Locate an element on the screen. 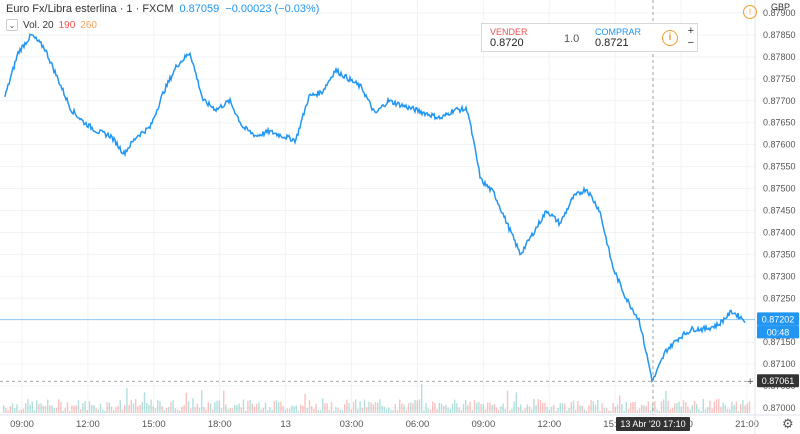  x-tick-label: 09:00 is located at coordinates (483, 424).